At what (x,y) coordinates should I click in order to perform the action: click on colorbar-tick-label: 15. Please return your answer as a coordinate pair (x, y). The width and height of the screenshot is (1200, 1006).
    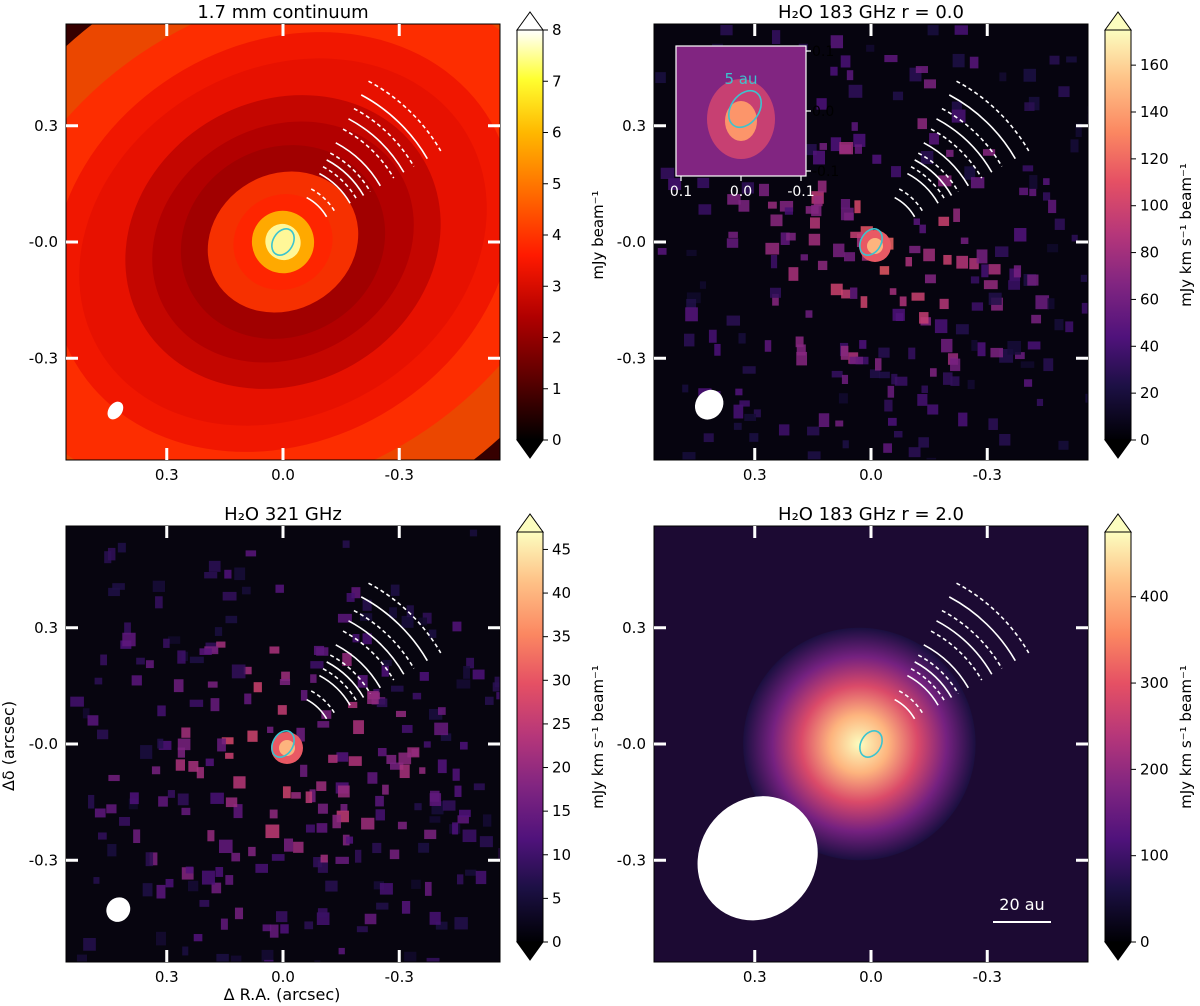
    Looking at the image, I should click on (561, 811).